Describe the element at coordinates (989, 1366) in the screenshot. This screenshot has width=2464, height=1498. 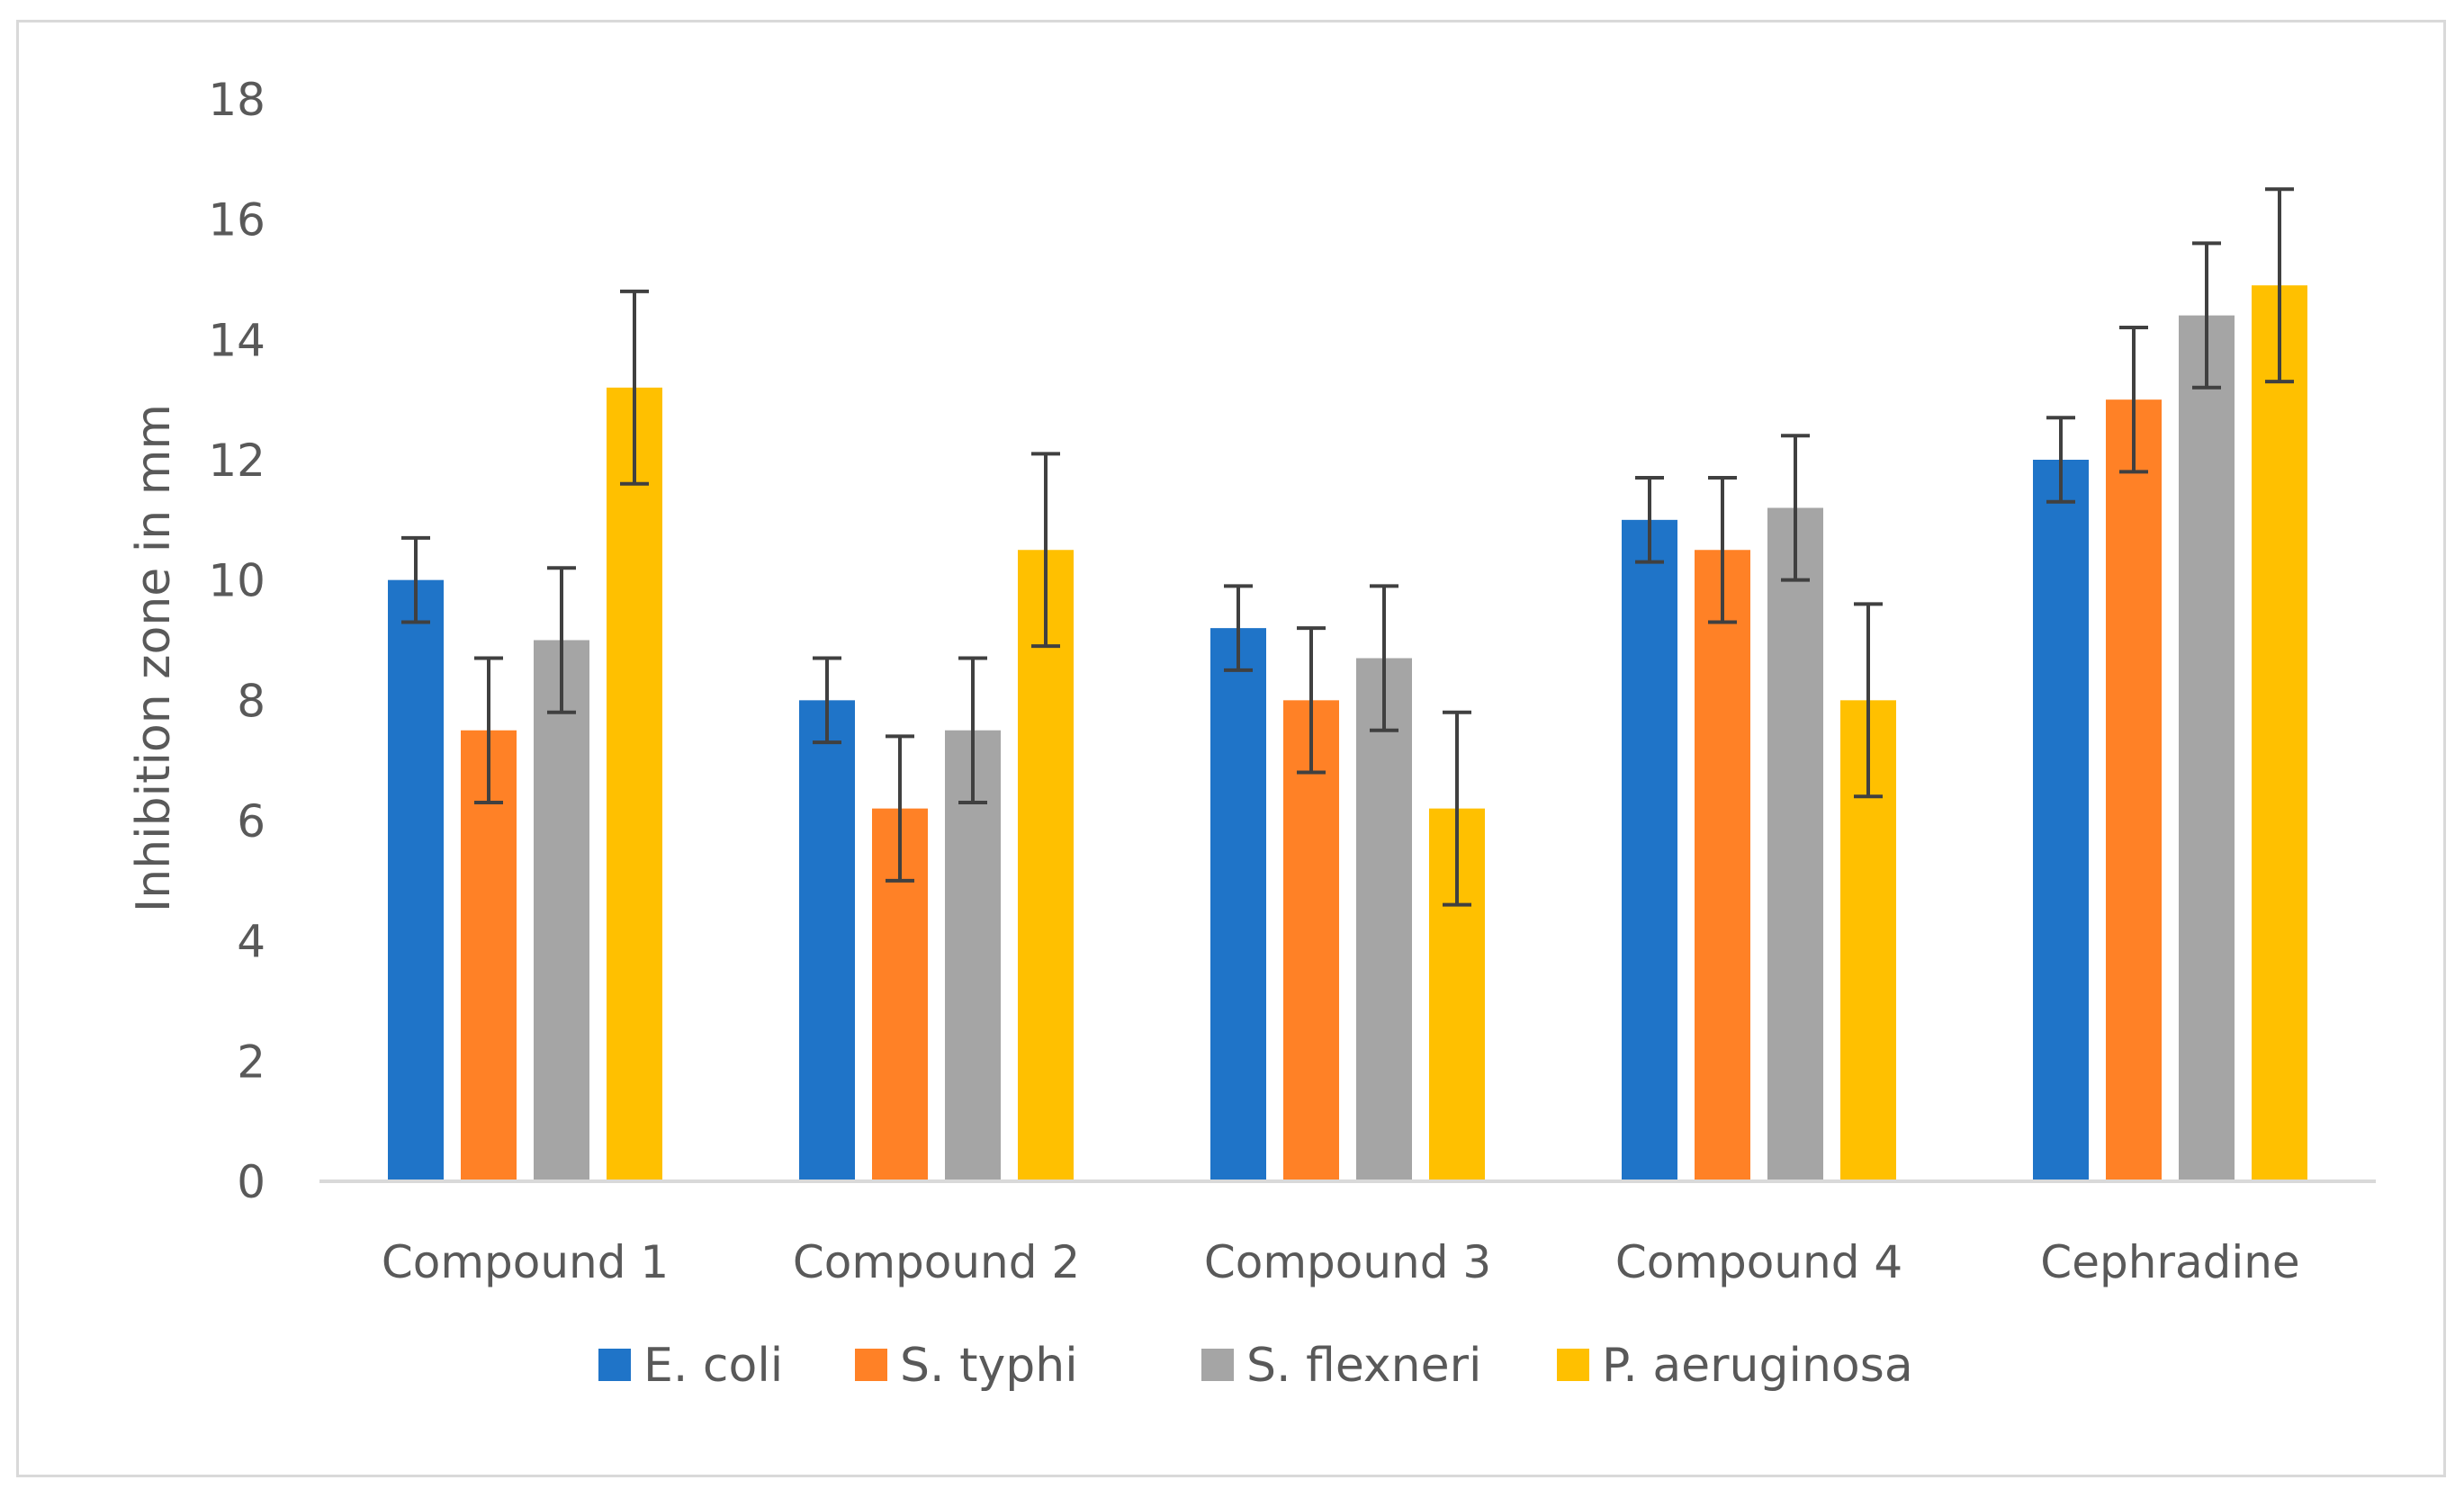
I see `legend-label: S. typhi` at that location.